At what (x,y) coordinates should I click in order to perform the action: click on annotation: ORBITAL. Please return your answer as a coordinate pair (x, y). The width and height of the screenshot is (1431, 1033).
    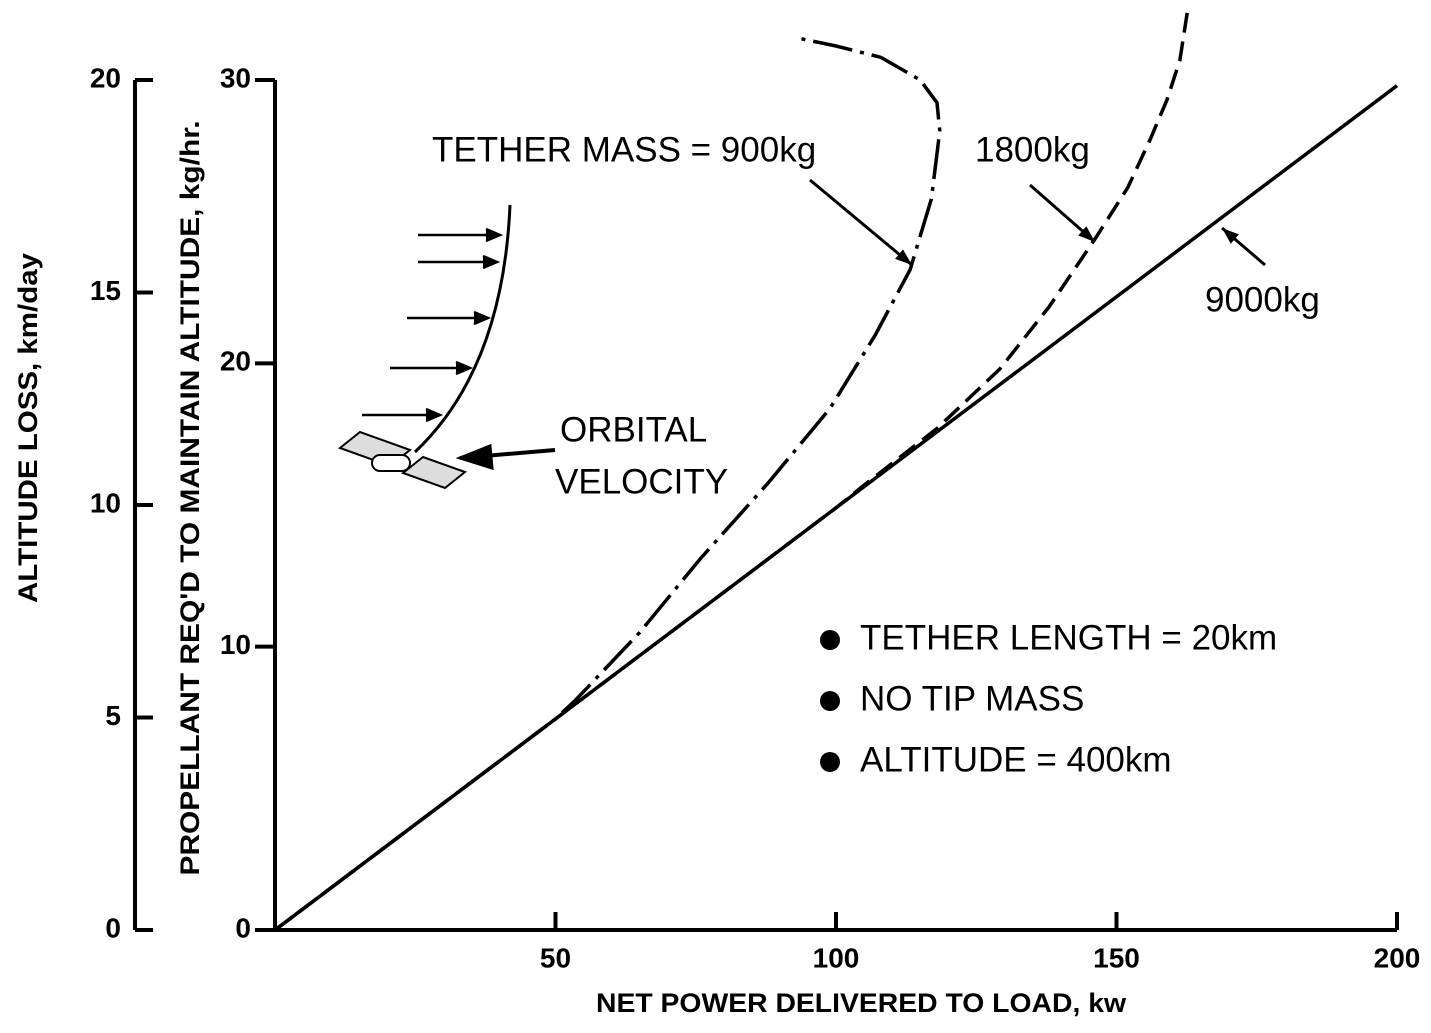
    Looking at the image, I should click on (633, 429).